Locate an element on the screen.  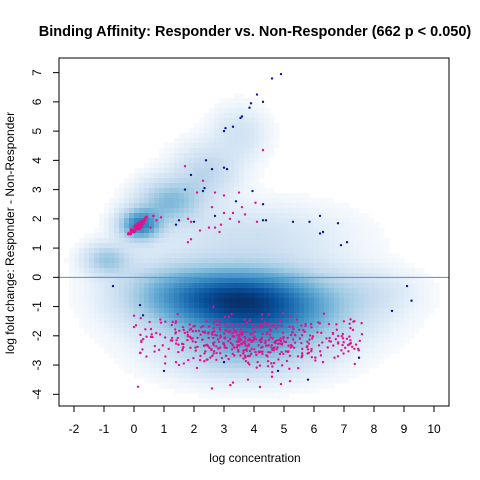
outlier-point is located at coordinates (323, 232).